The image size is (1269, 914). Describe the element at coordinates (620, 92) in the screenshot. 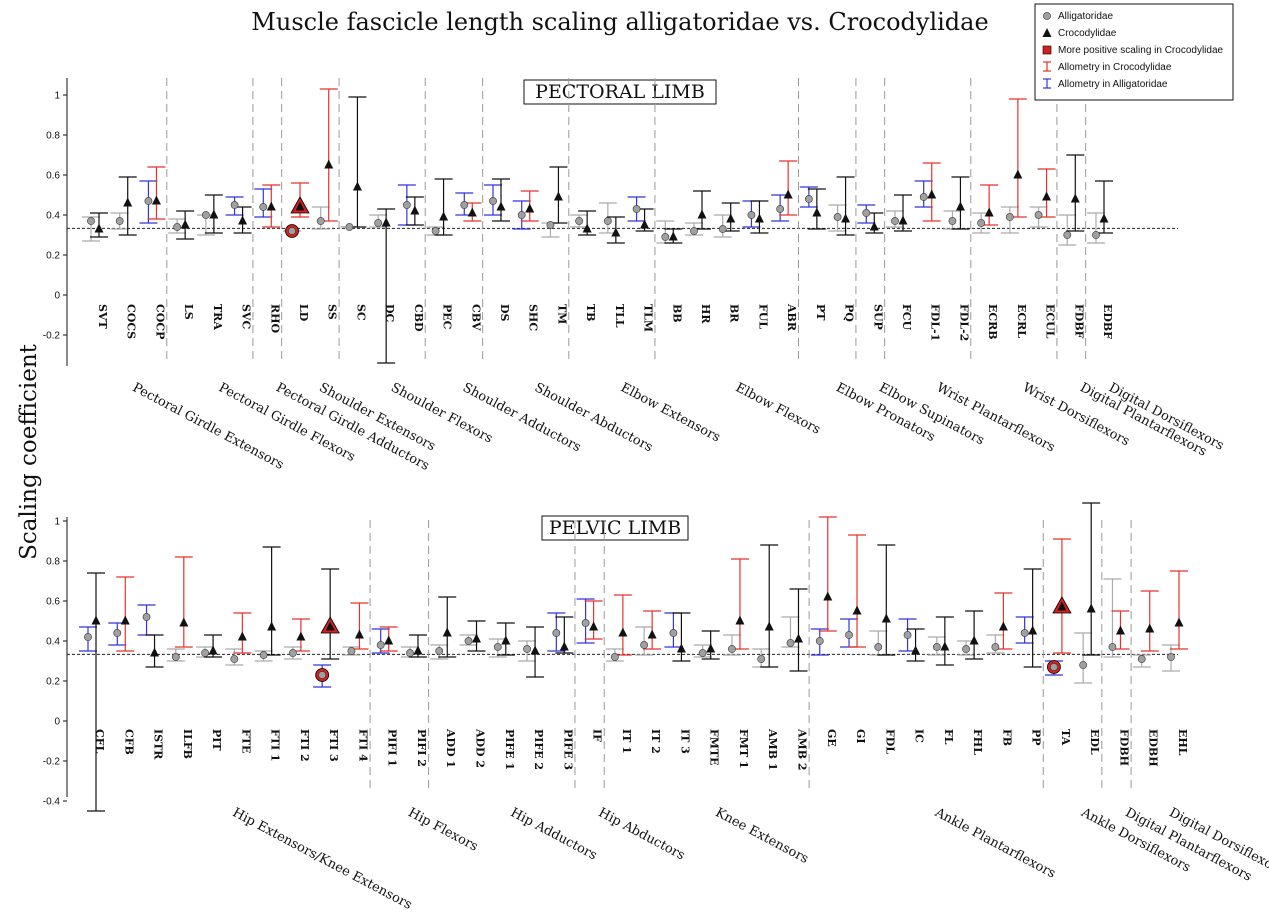

I see `panel-label: PECTORAL LIMB` at that location.